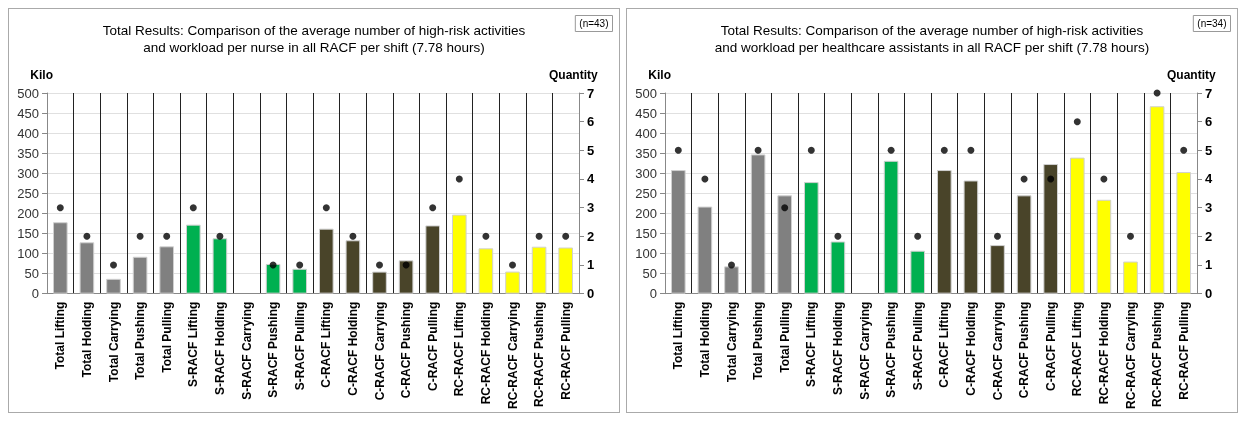  Describe the element at coordinates (591, 122) in the screenshot. I see `y2-tick-label: 6` at that location.